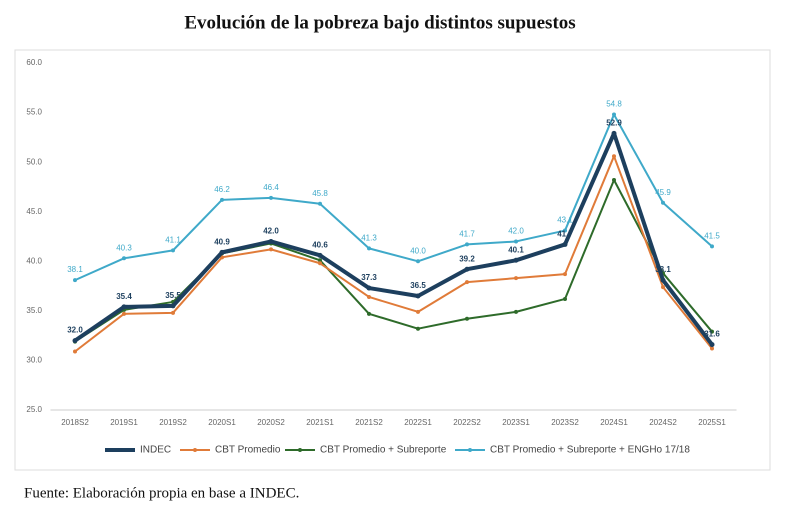  Describe the element at coordinates (516, 422) in the screenshot. I see `x-tick-label: 2023S1` at that location.